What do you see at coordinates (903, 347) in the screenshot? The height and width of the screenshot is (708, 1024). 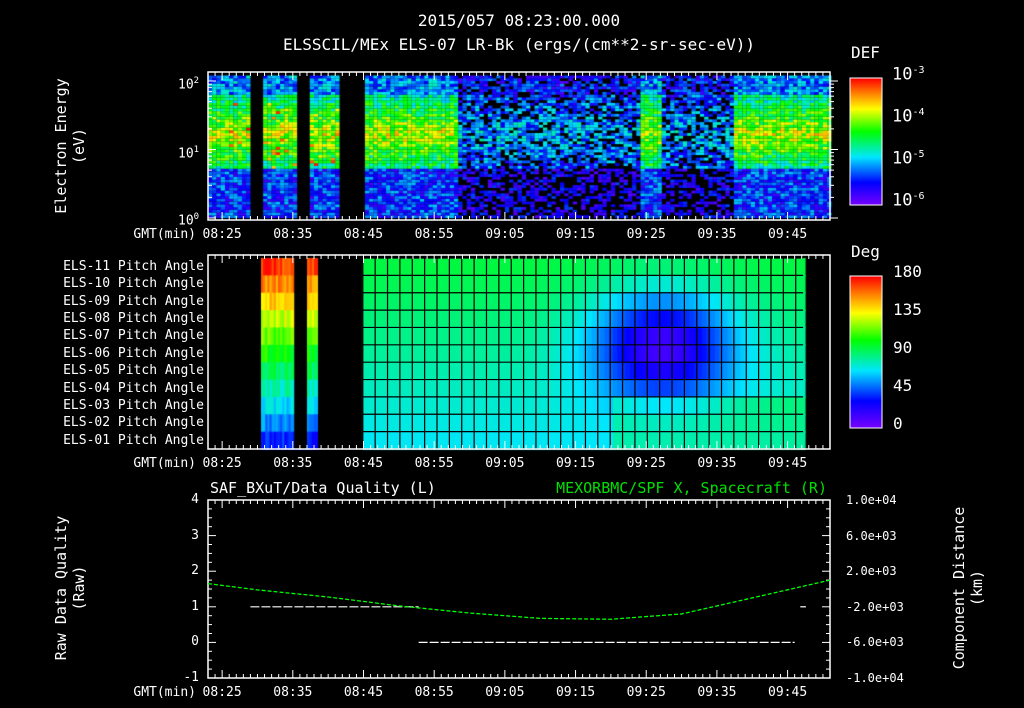 I see `deg-colorbar-tick: 90` at bounding box center [903, 347].